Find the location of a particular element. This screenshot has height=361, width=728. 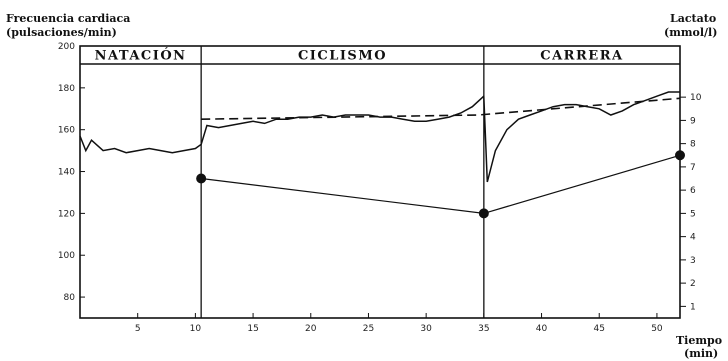

y2-tick-label: 3 is located at coordinates (693, 261).